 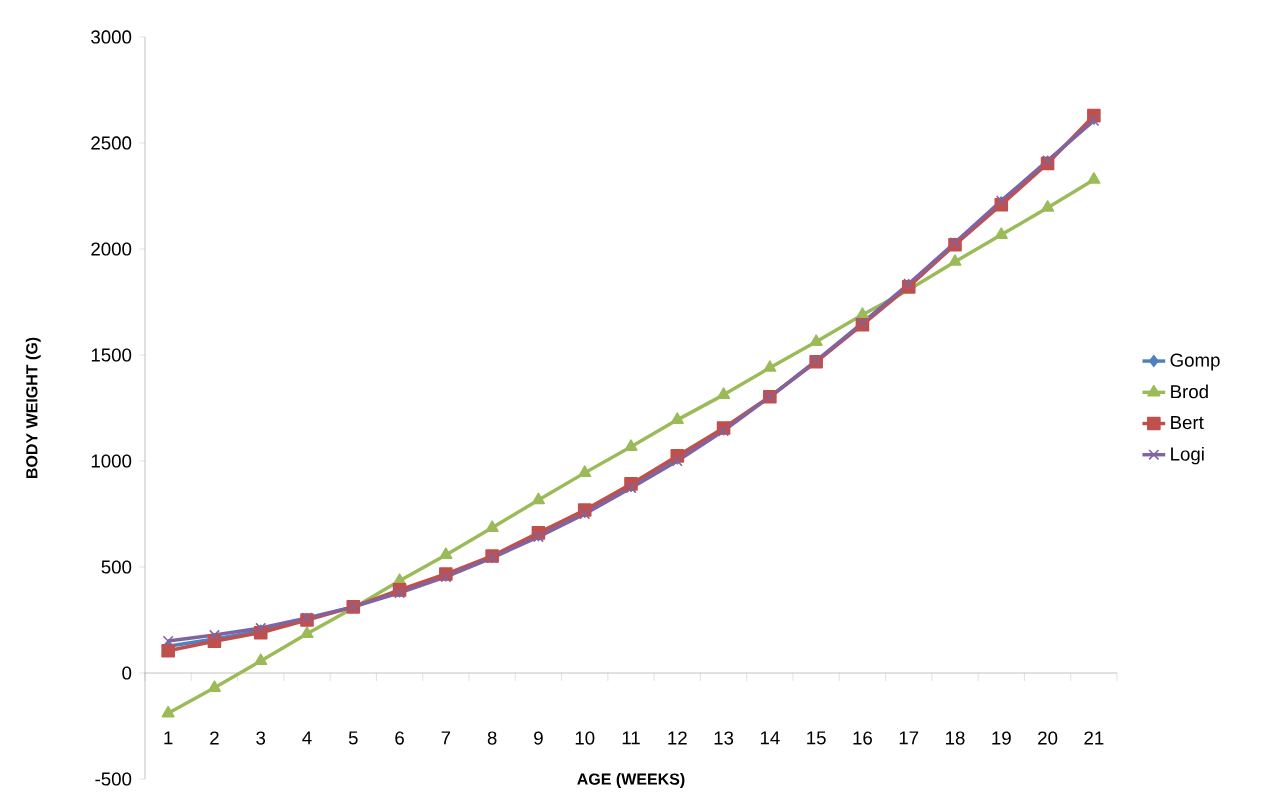 What do you see at coordinates (261, 738) in the screenshot?
I see `x-tick-label: 3` at bounding box center [261, 738].